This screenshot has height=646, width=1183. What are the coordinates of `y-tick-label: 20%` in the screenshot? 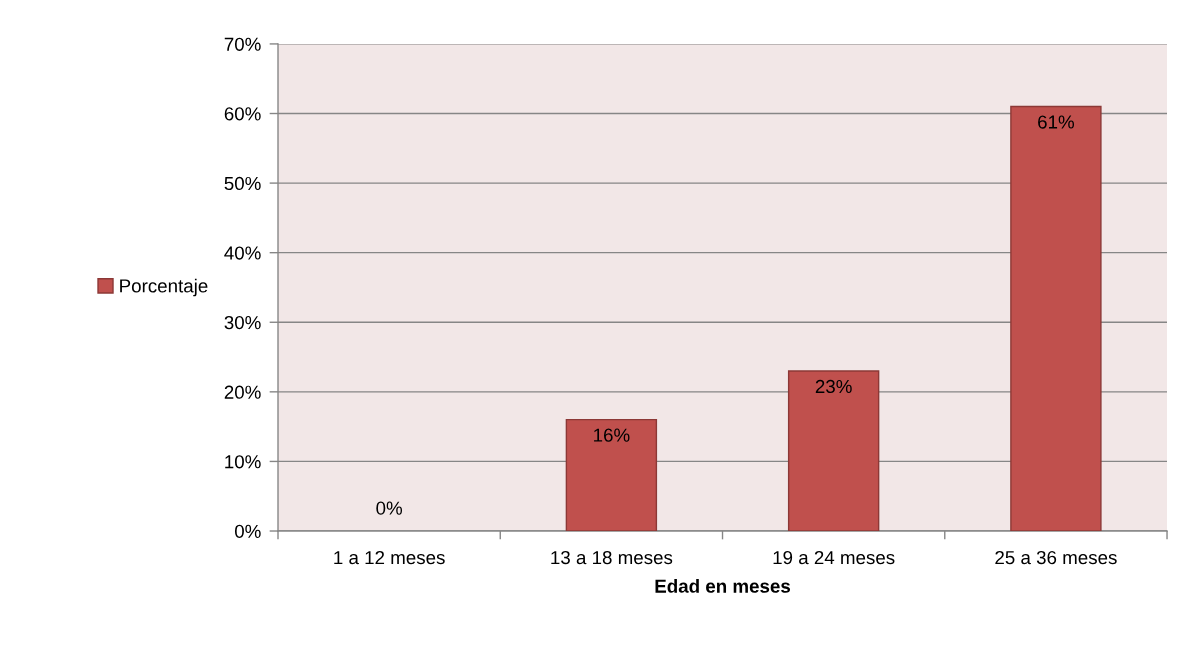 It's located at (242, 392).